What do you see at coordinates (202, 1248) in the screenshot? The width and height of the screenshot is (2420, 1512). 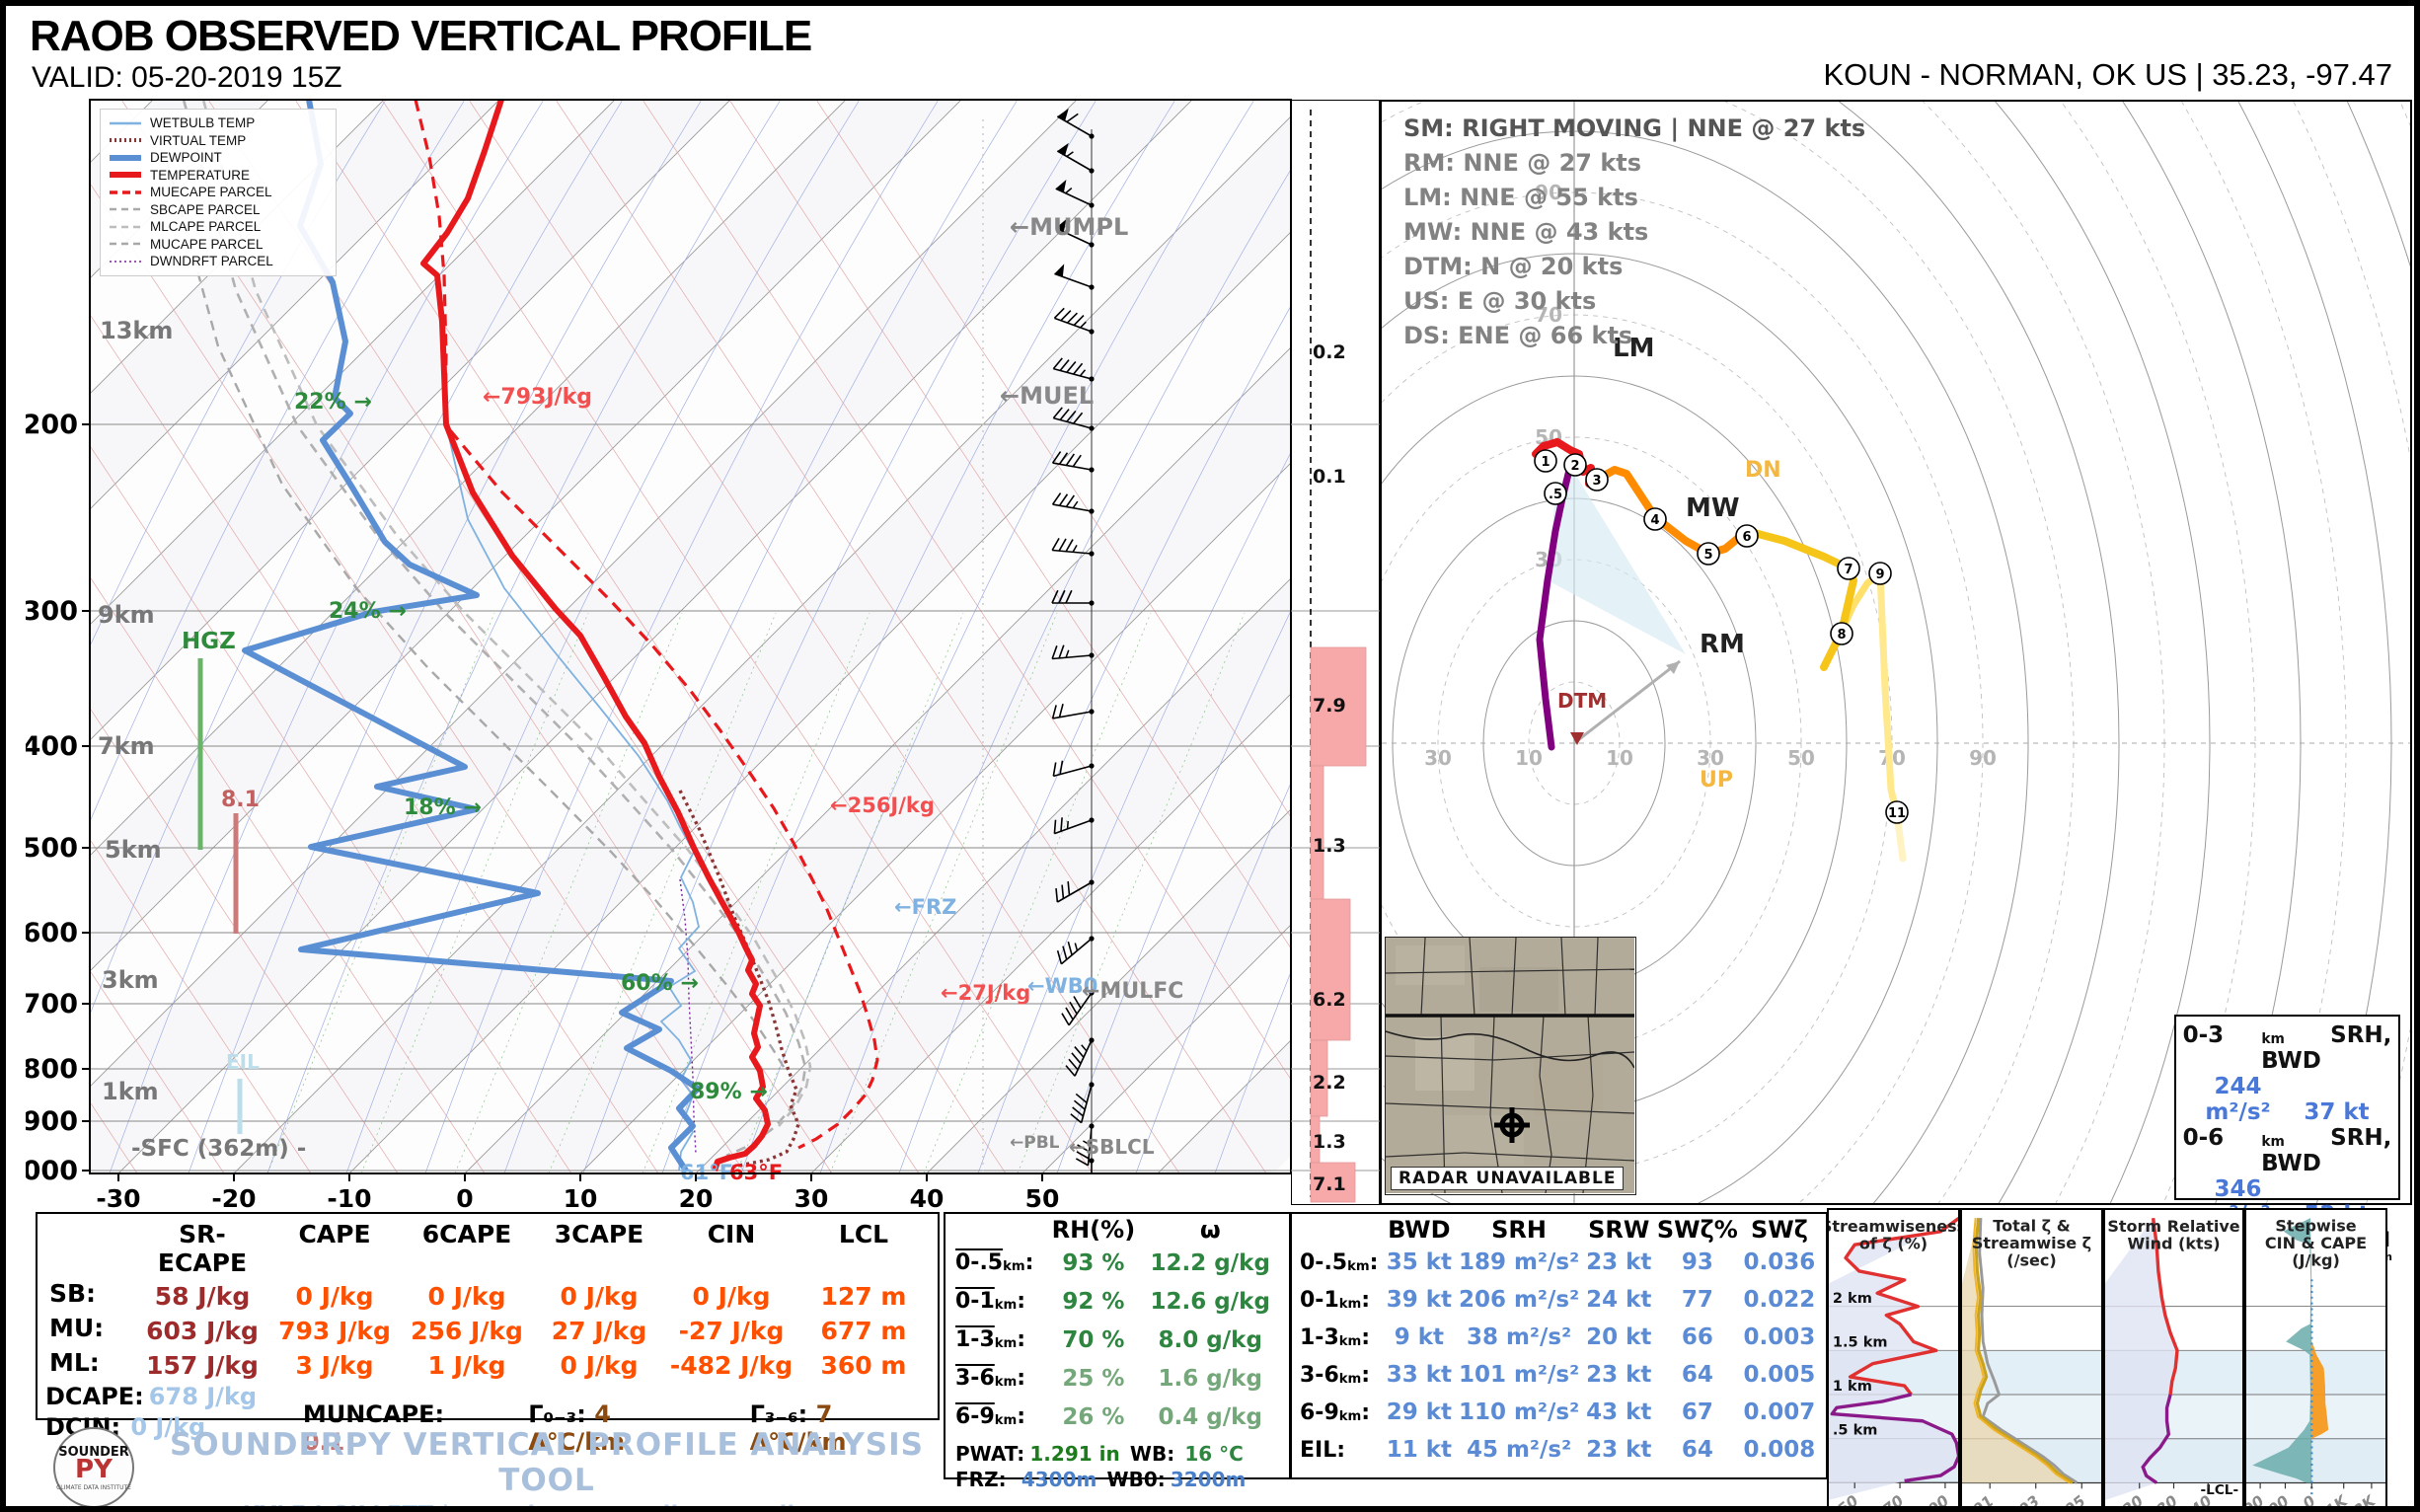 I see `cape-col-header: SR-ECAPE` at bounding box center [202, 1248].